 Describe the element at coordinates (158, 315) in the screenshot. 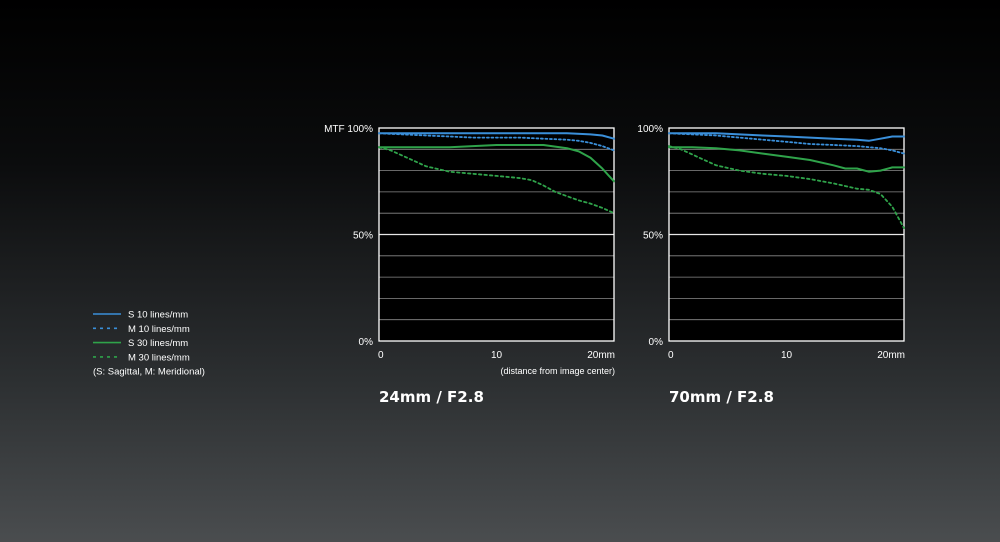

I see `legend-label: S 10 lines/mm` at that location.